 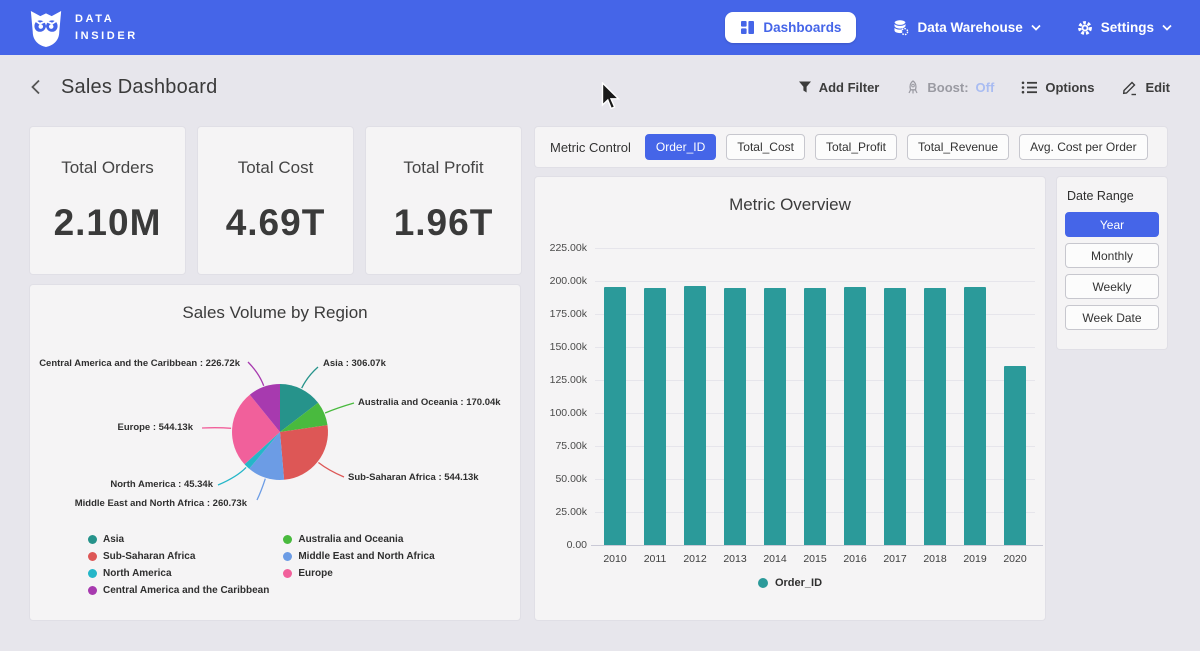 I want to click on y-axis-tick-label: 75.00k, so click(x=571, y=446).